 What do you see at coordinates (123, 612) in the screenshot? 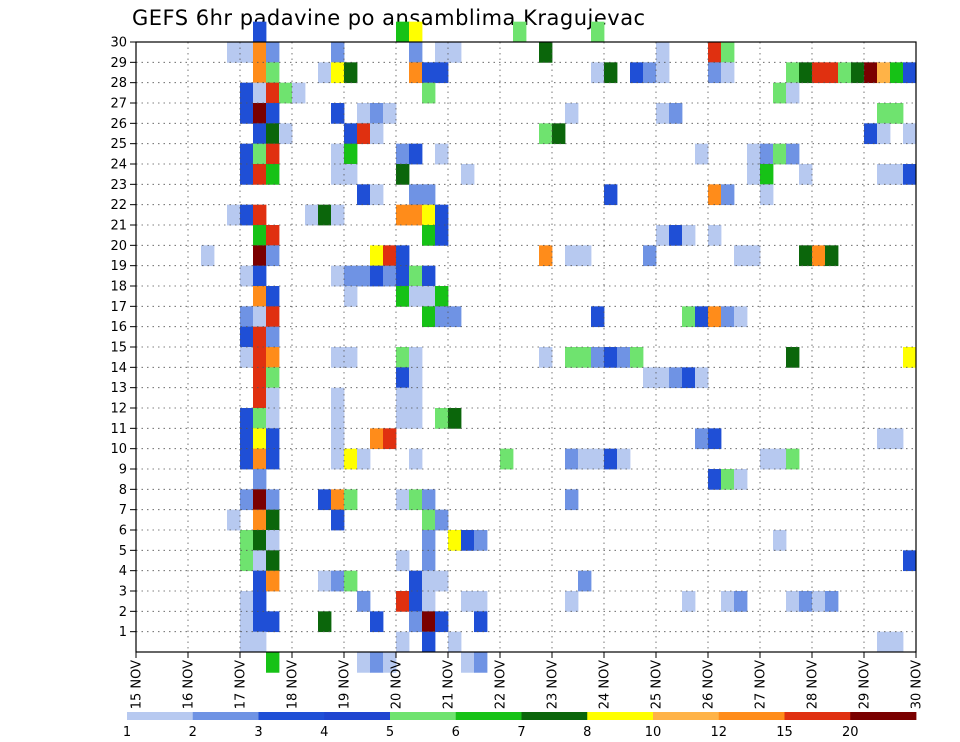
I see `y-tick-label: 2` at bounding box center [123, 612].